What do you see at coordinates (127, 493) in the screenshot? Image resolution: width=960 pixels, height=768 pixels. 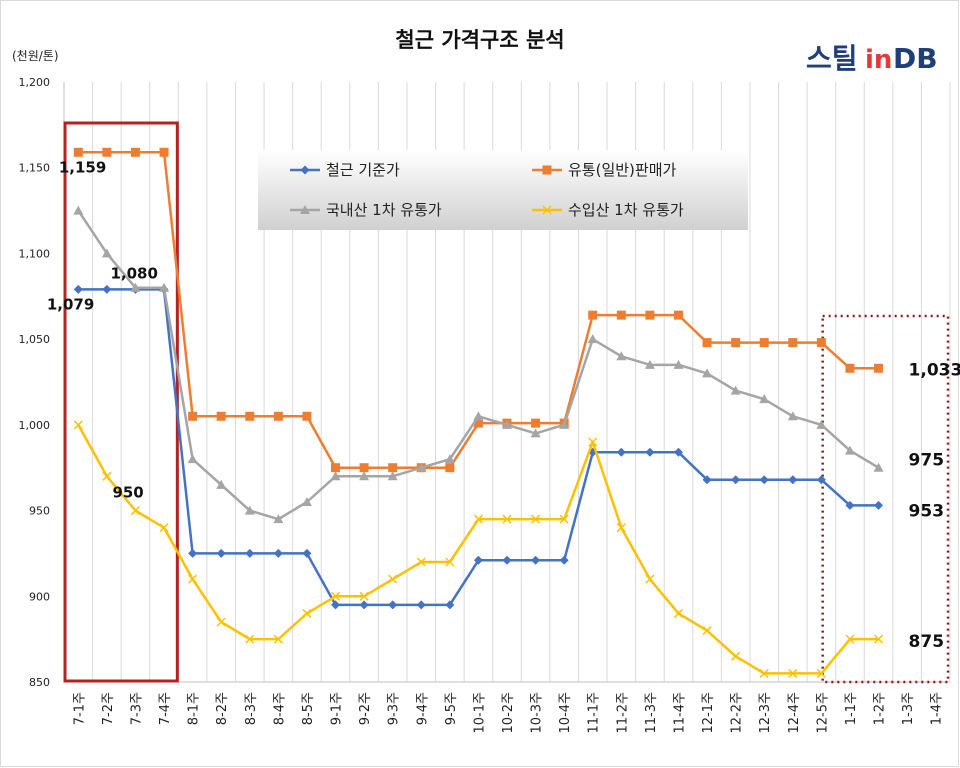 I see `data-label: 950` at bounding box center [127, 493].